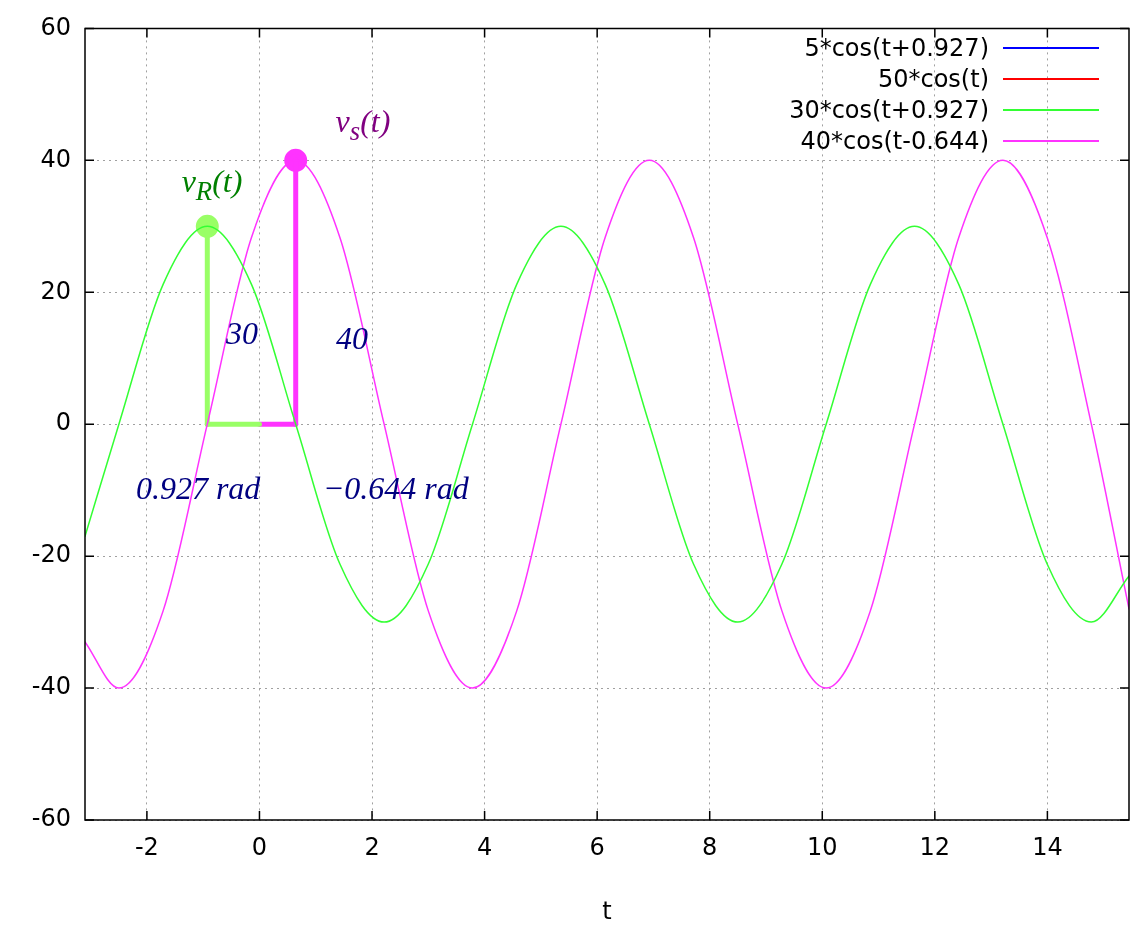 The width and height of the screenshot is (1143, 931). Describe the element at coordinates (372, 846) in the screenshot. I see `x-tick-label: 2` at that location.